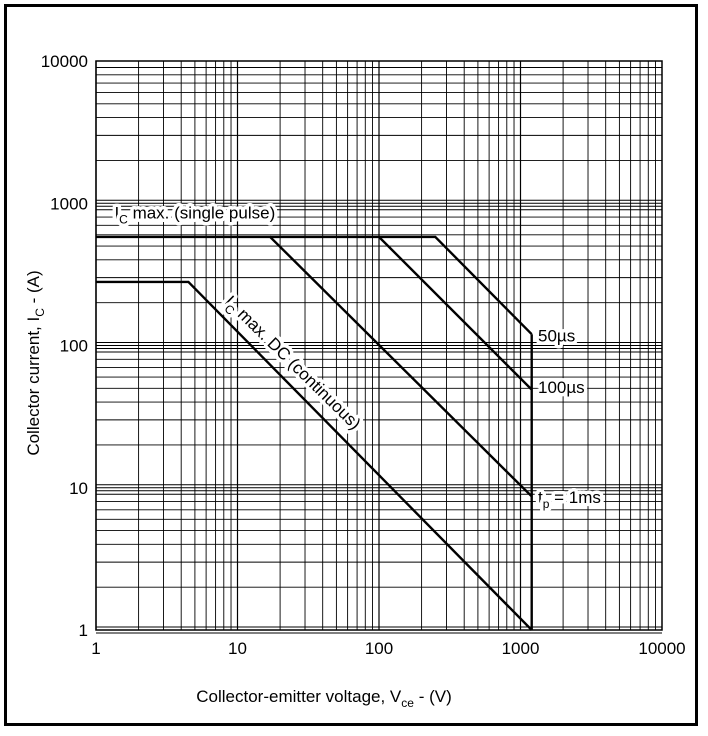 The image size is (708, 736). I want to click on x-axis-label: Collector-emitter voltage, Vce - (V), so click(324, 698).